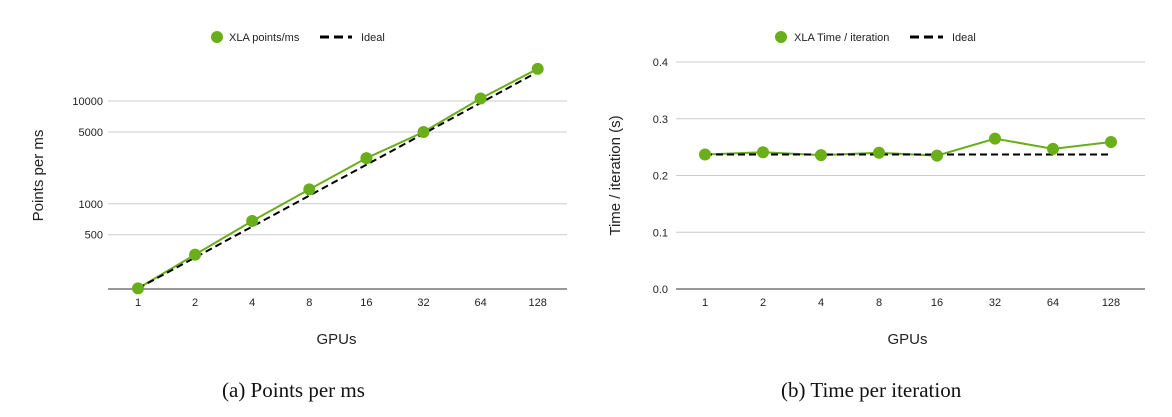 The image size is (1172, 417). Describe the element at coordinates (660, 177) in the screenshot. I see `y-tick-label: 0.2` at that location.